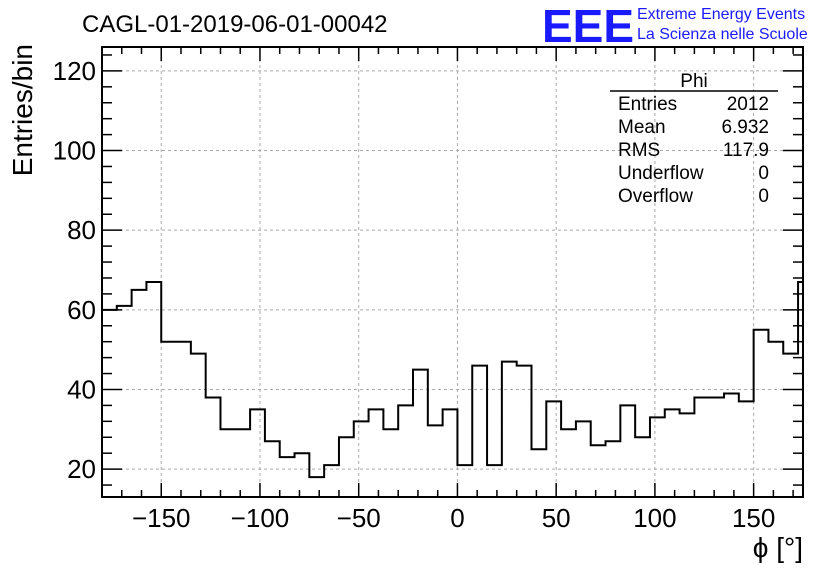  What do you see at coordinates (721, 14) in the screenshot?
I see `eee-logo-line1: Extreme Energy Events` at bounding box center [721, 14].